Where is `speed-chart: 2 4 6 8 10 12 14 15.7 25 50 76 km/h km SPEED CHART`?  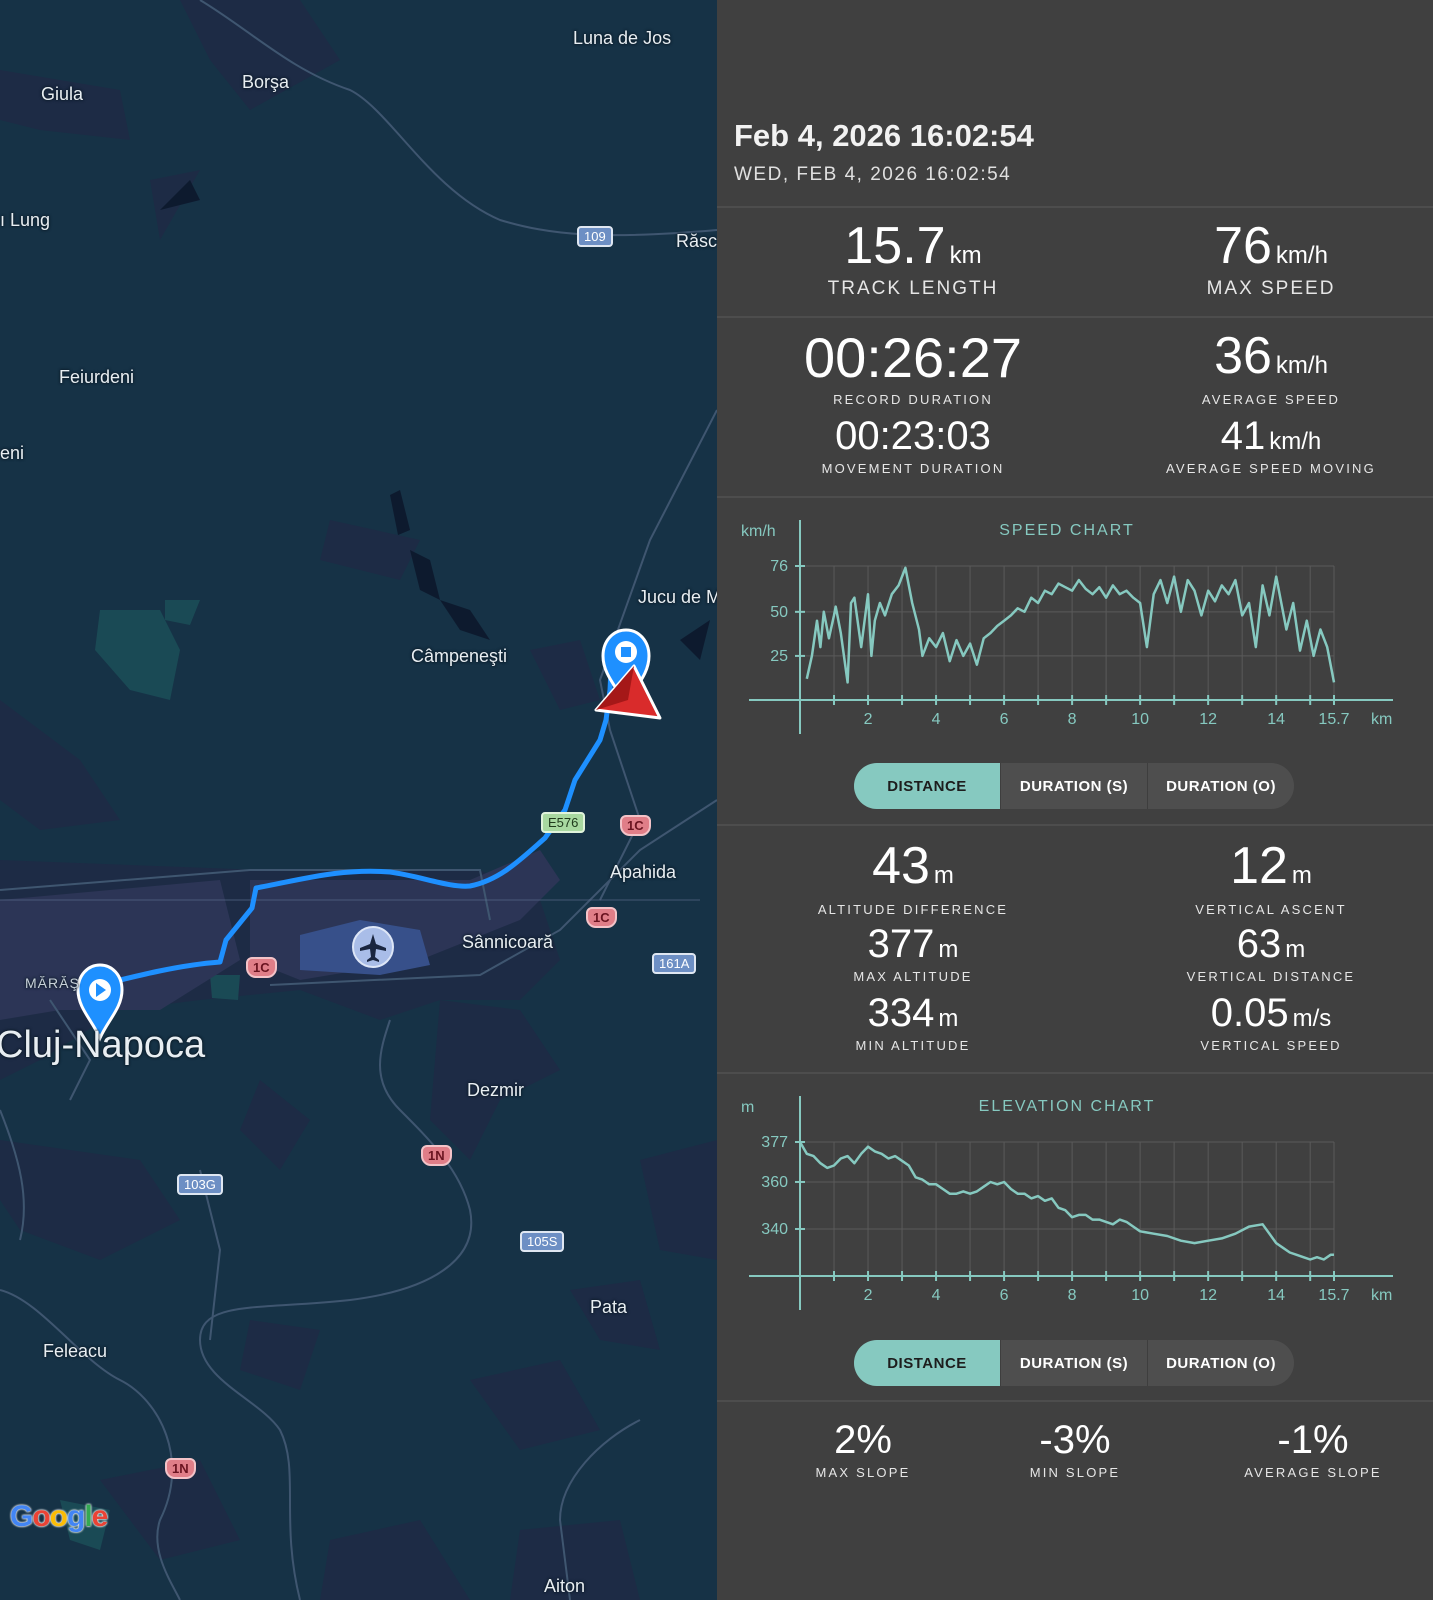 speed-chart: 2 4 6 8 10 12 14 15.7 25 50 76 km/h km SPEED CHART is located at coordinates (1075, 630).